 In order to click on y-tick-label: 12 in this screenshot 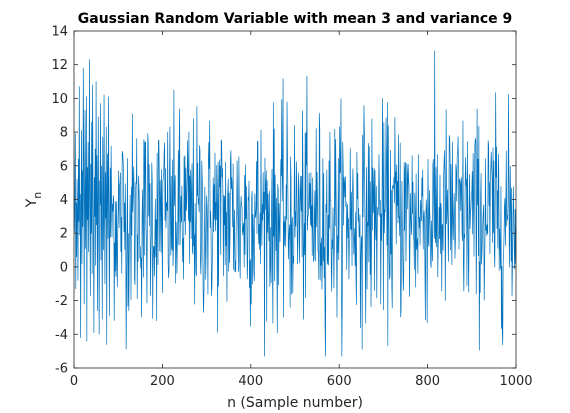, I will do `click(59, 65)`.